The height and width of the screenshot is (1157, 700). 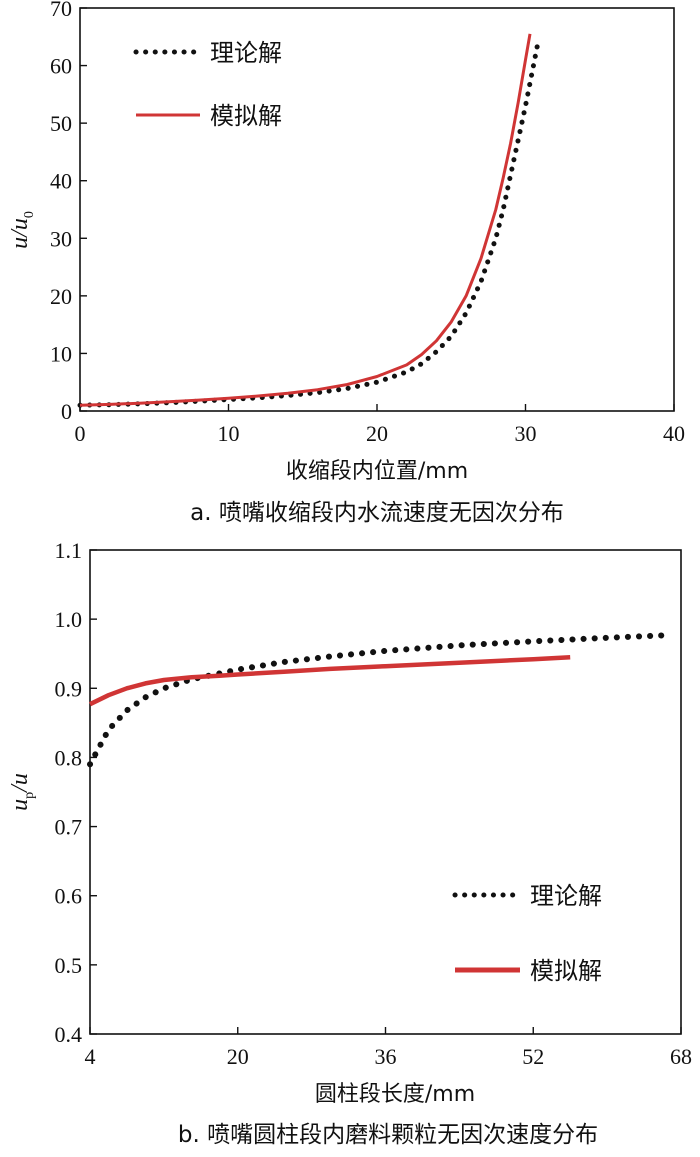 I want to click on b-x-tick-label: 20, so click(x=238, y=1056).